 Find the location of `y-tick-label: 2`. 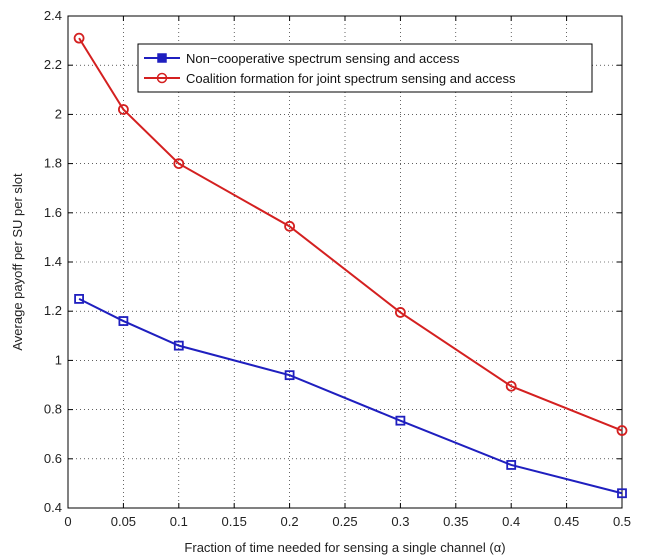

y-tick-label: 2 is located at coordinates (58, 113).